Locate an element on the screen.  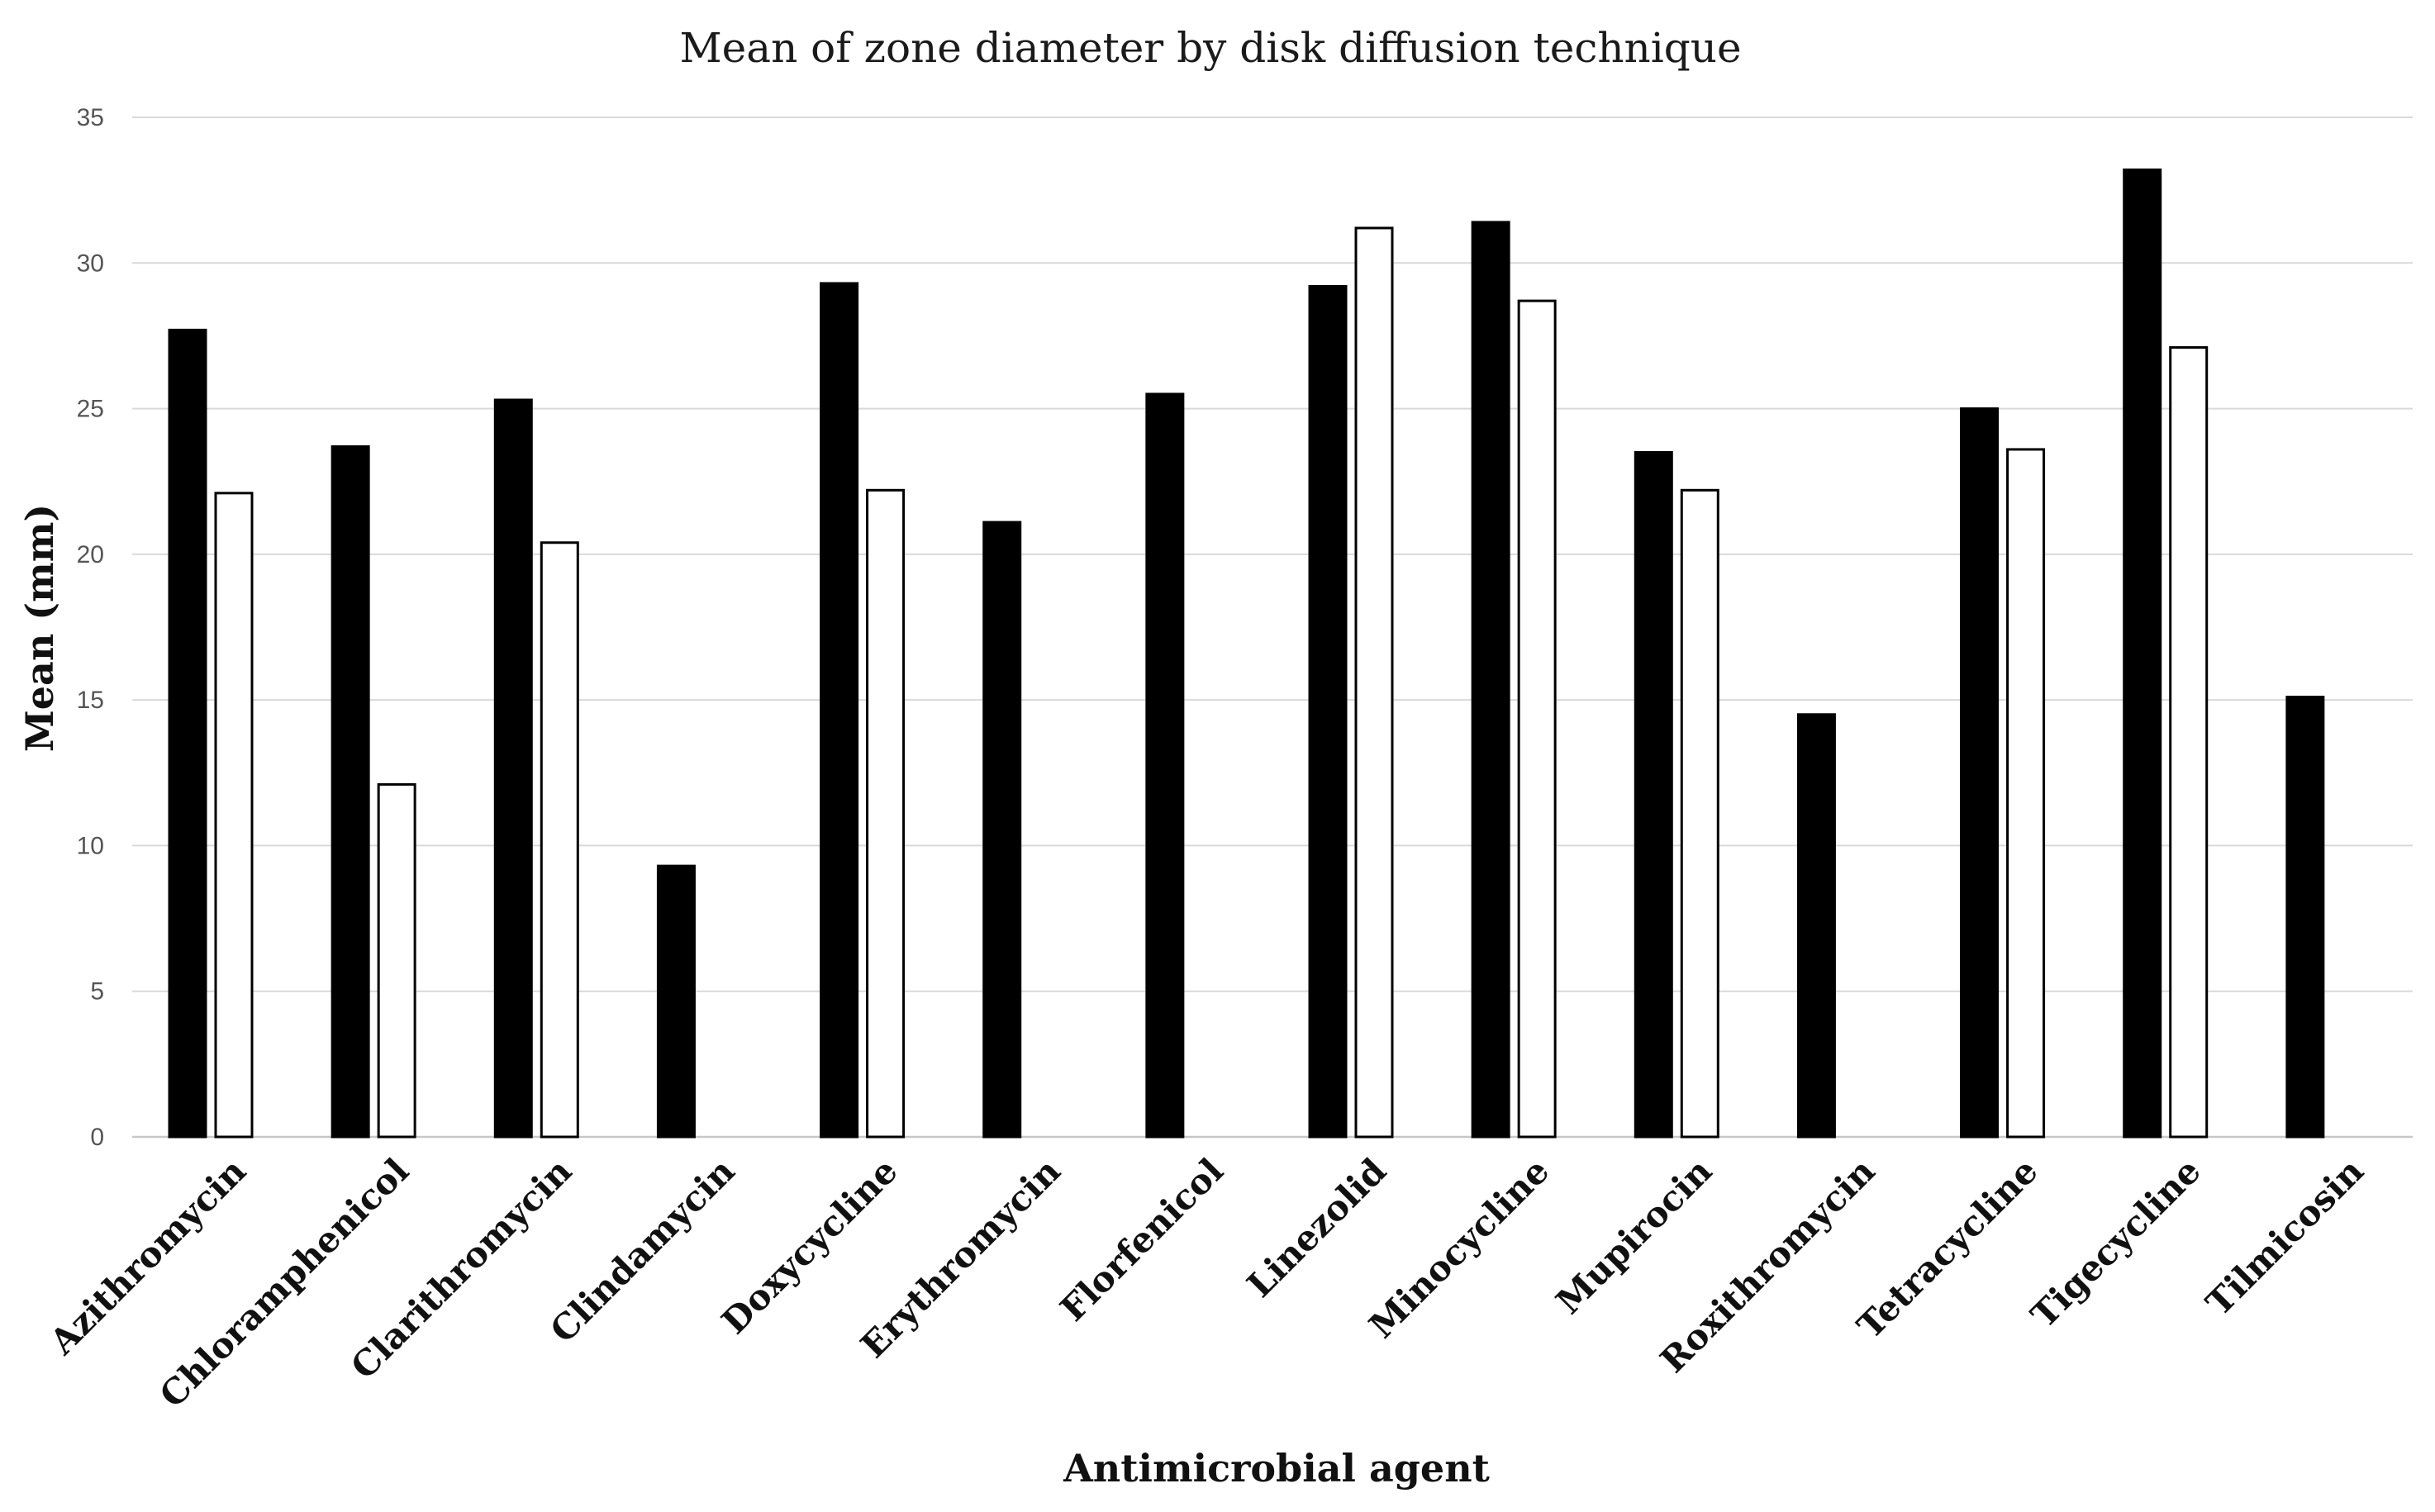
y-tick-label: 0 is located at coordinates (97, 1137).